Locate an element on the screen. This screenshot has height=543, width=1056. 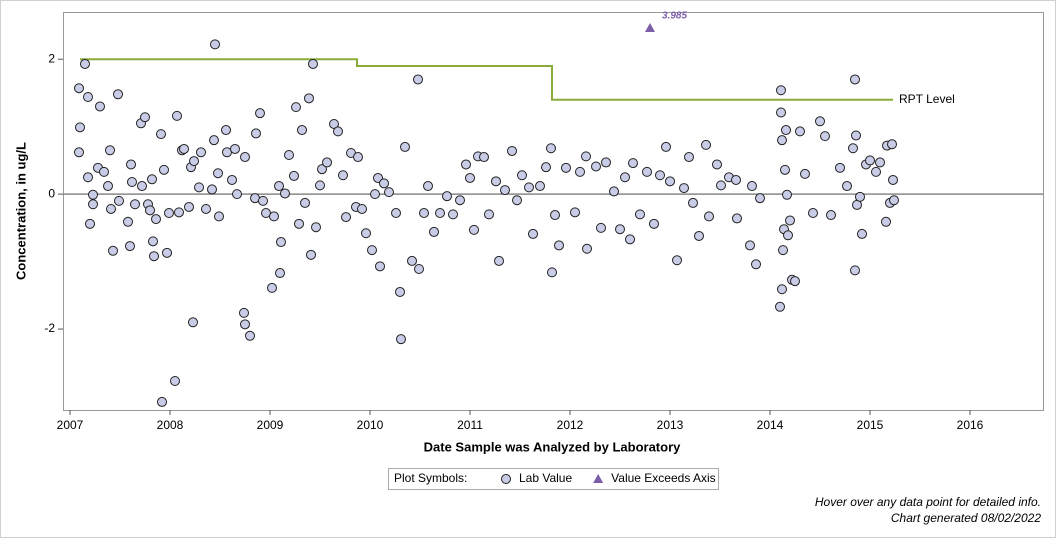
legend-box is located at coordinates (553, 479).